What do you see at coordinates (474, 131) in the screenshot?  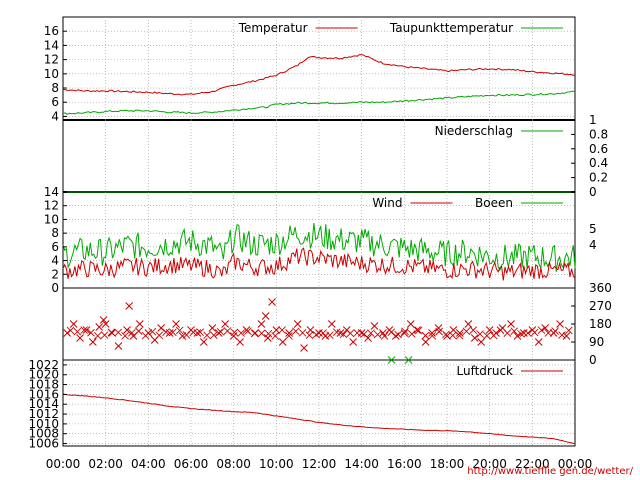 I see `legend-label-niederschlag: Niederschlag` at bounding box center [474, 131].